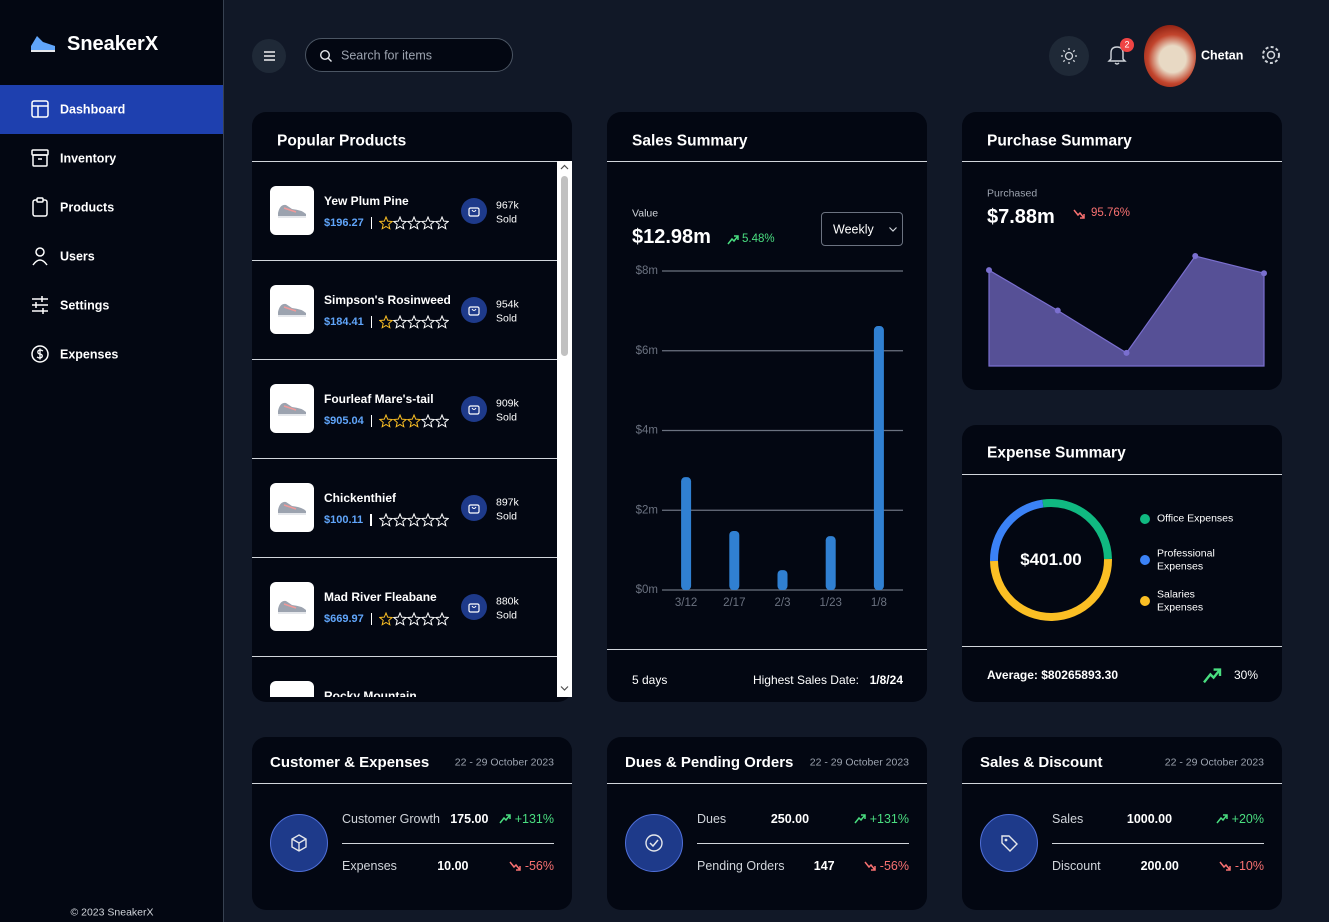  What do you see at coordinates (111, 354) in the screenshot?
I see `nav-item: Expenses` at bounding box center [111, 354].